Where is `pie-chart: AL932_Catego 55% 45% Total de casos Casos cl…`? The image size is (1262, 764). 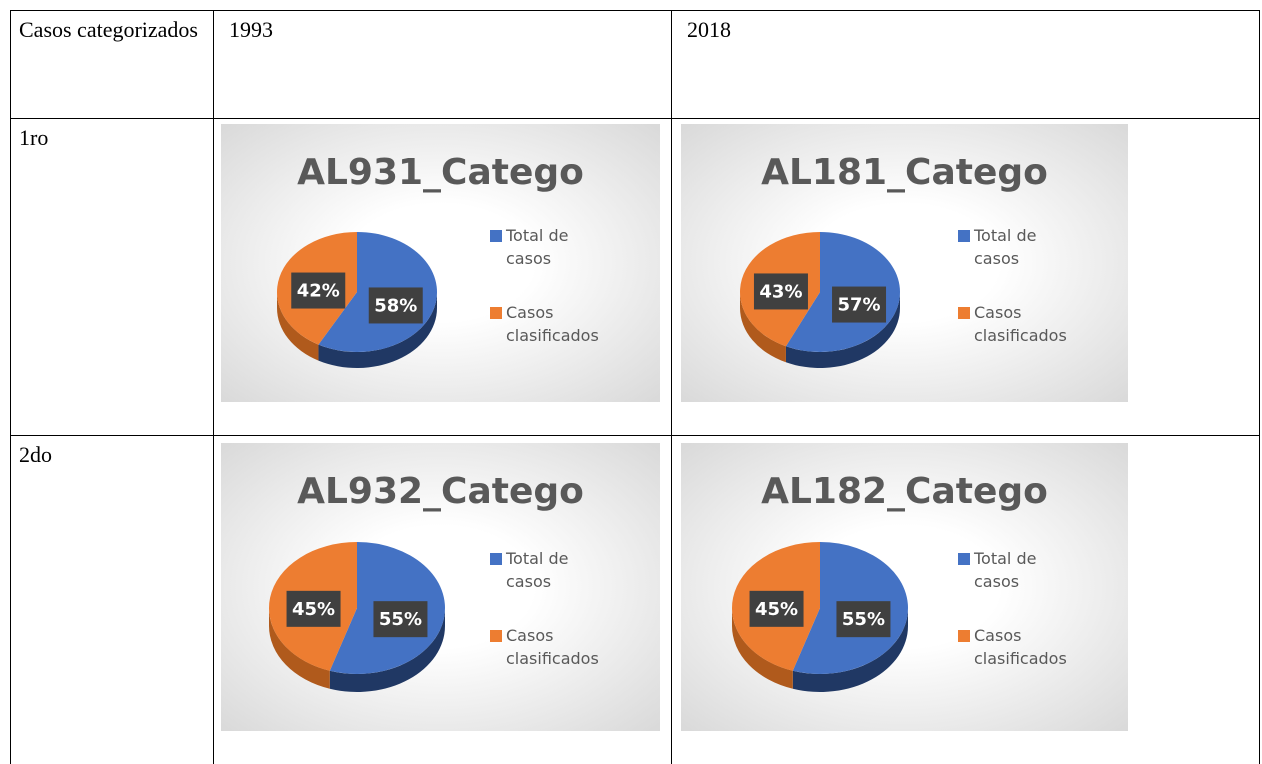
pie-chart: AL932_Catego 55% 45% Total de casos Casos cl… is located at coordinates (440, 587).